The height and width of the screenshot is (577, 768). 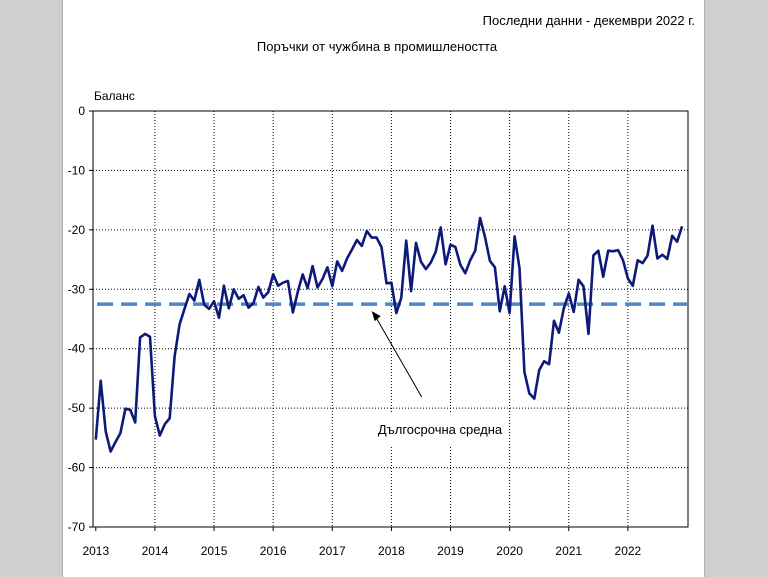 I want to click on annotation-arrow-line, so click(x=398, y=356).